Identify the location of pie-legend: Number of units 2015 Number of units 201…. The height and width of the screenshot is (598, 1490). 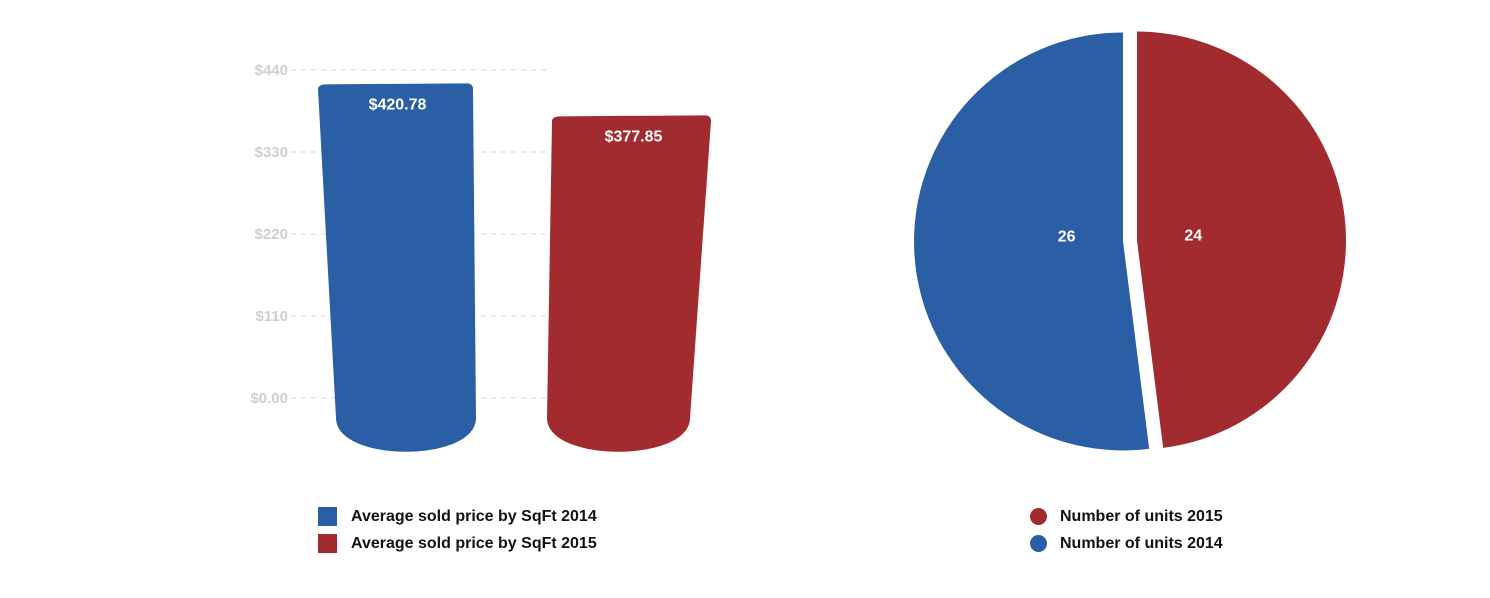
(1126, 530).